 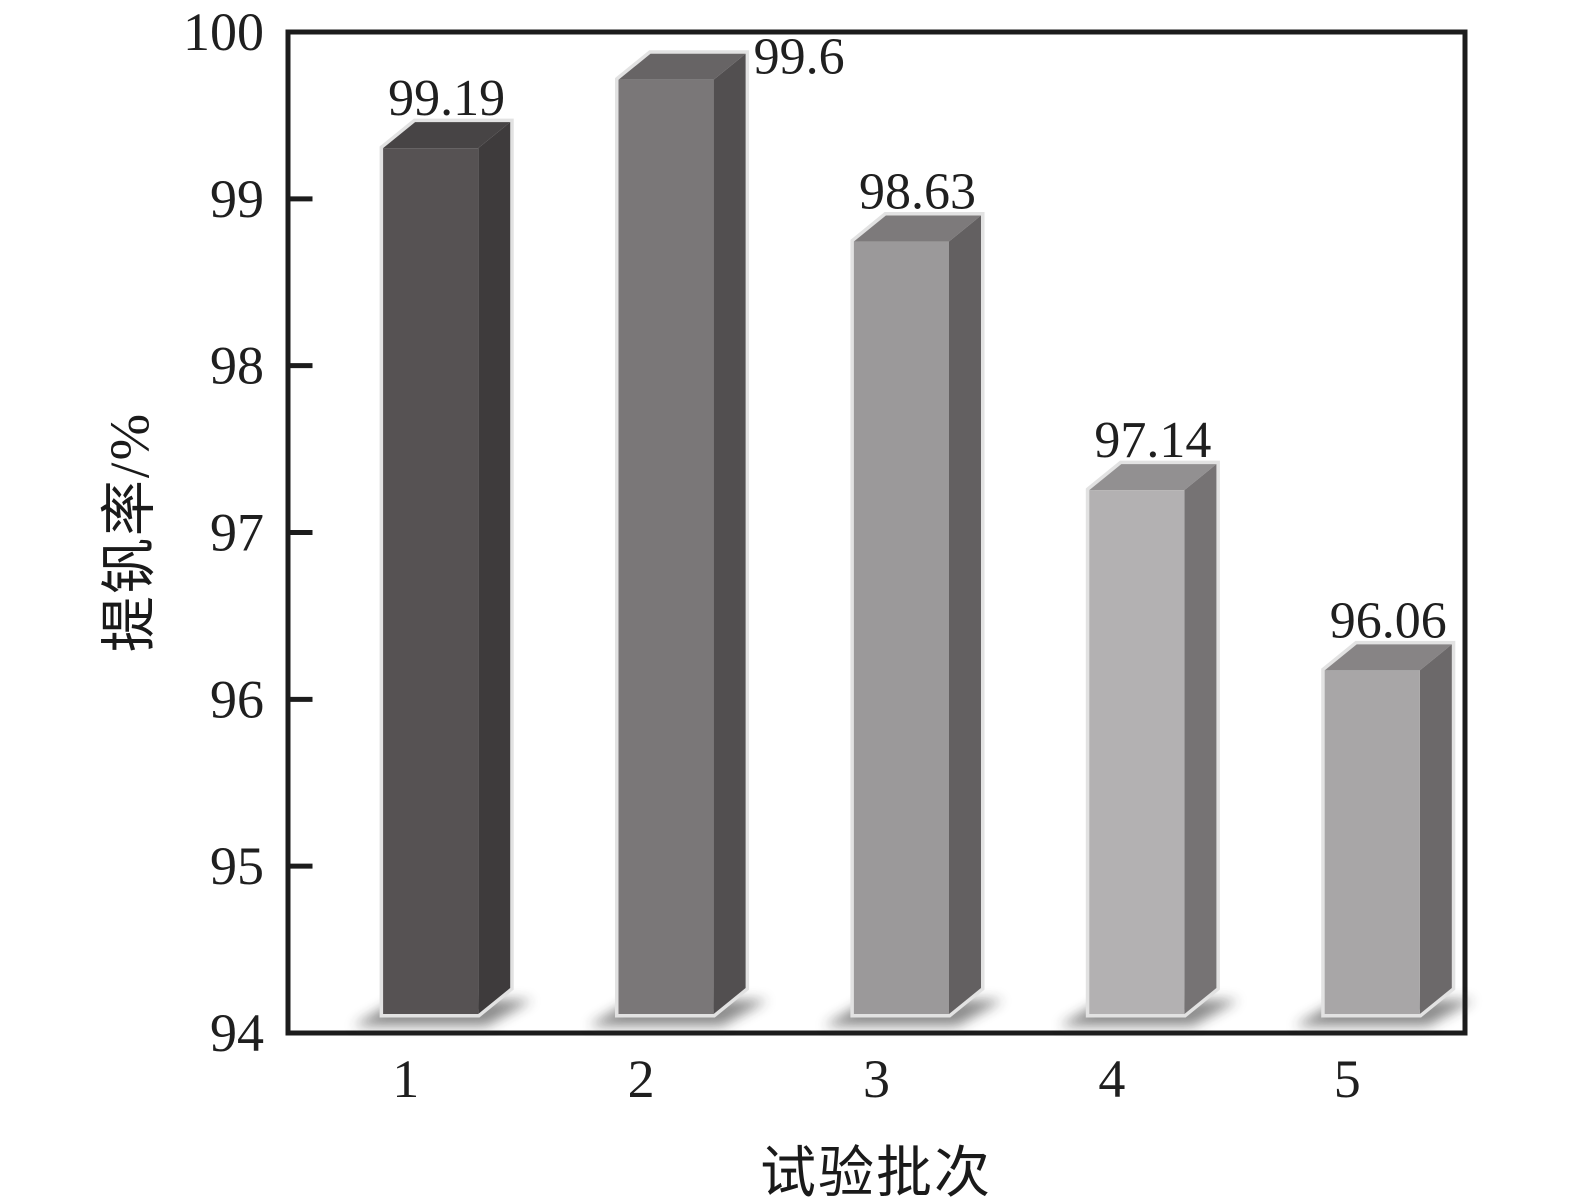 I want to click on x-tick-label: 3, so click(x=876, y=1079).